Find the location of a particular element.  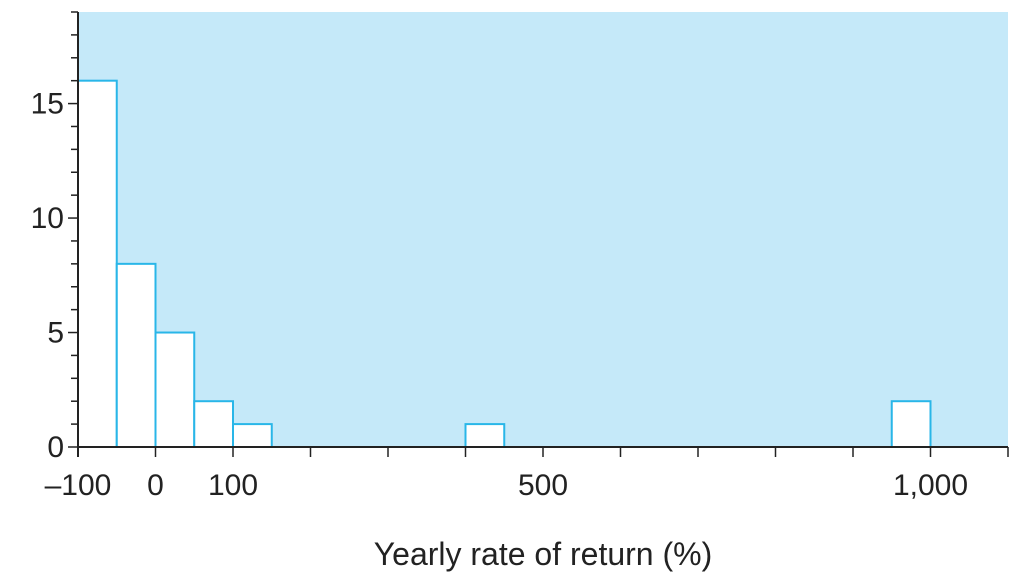

x-tick-label: 1,000 is located at coordinates (930, 485).